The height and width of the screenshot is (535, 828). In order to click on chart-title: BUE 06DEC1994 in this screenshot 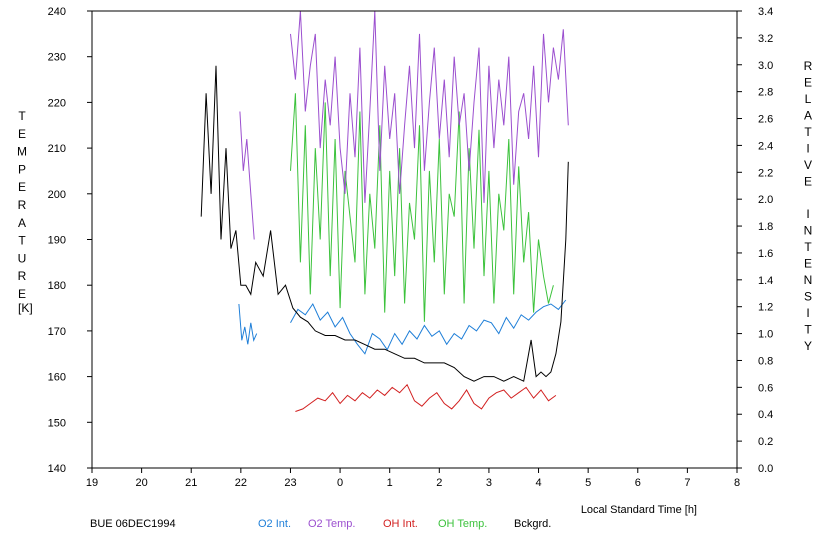, I will do `click(133, 524)`.